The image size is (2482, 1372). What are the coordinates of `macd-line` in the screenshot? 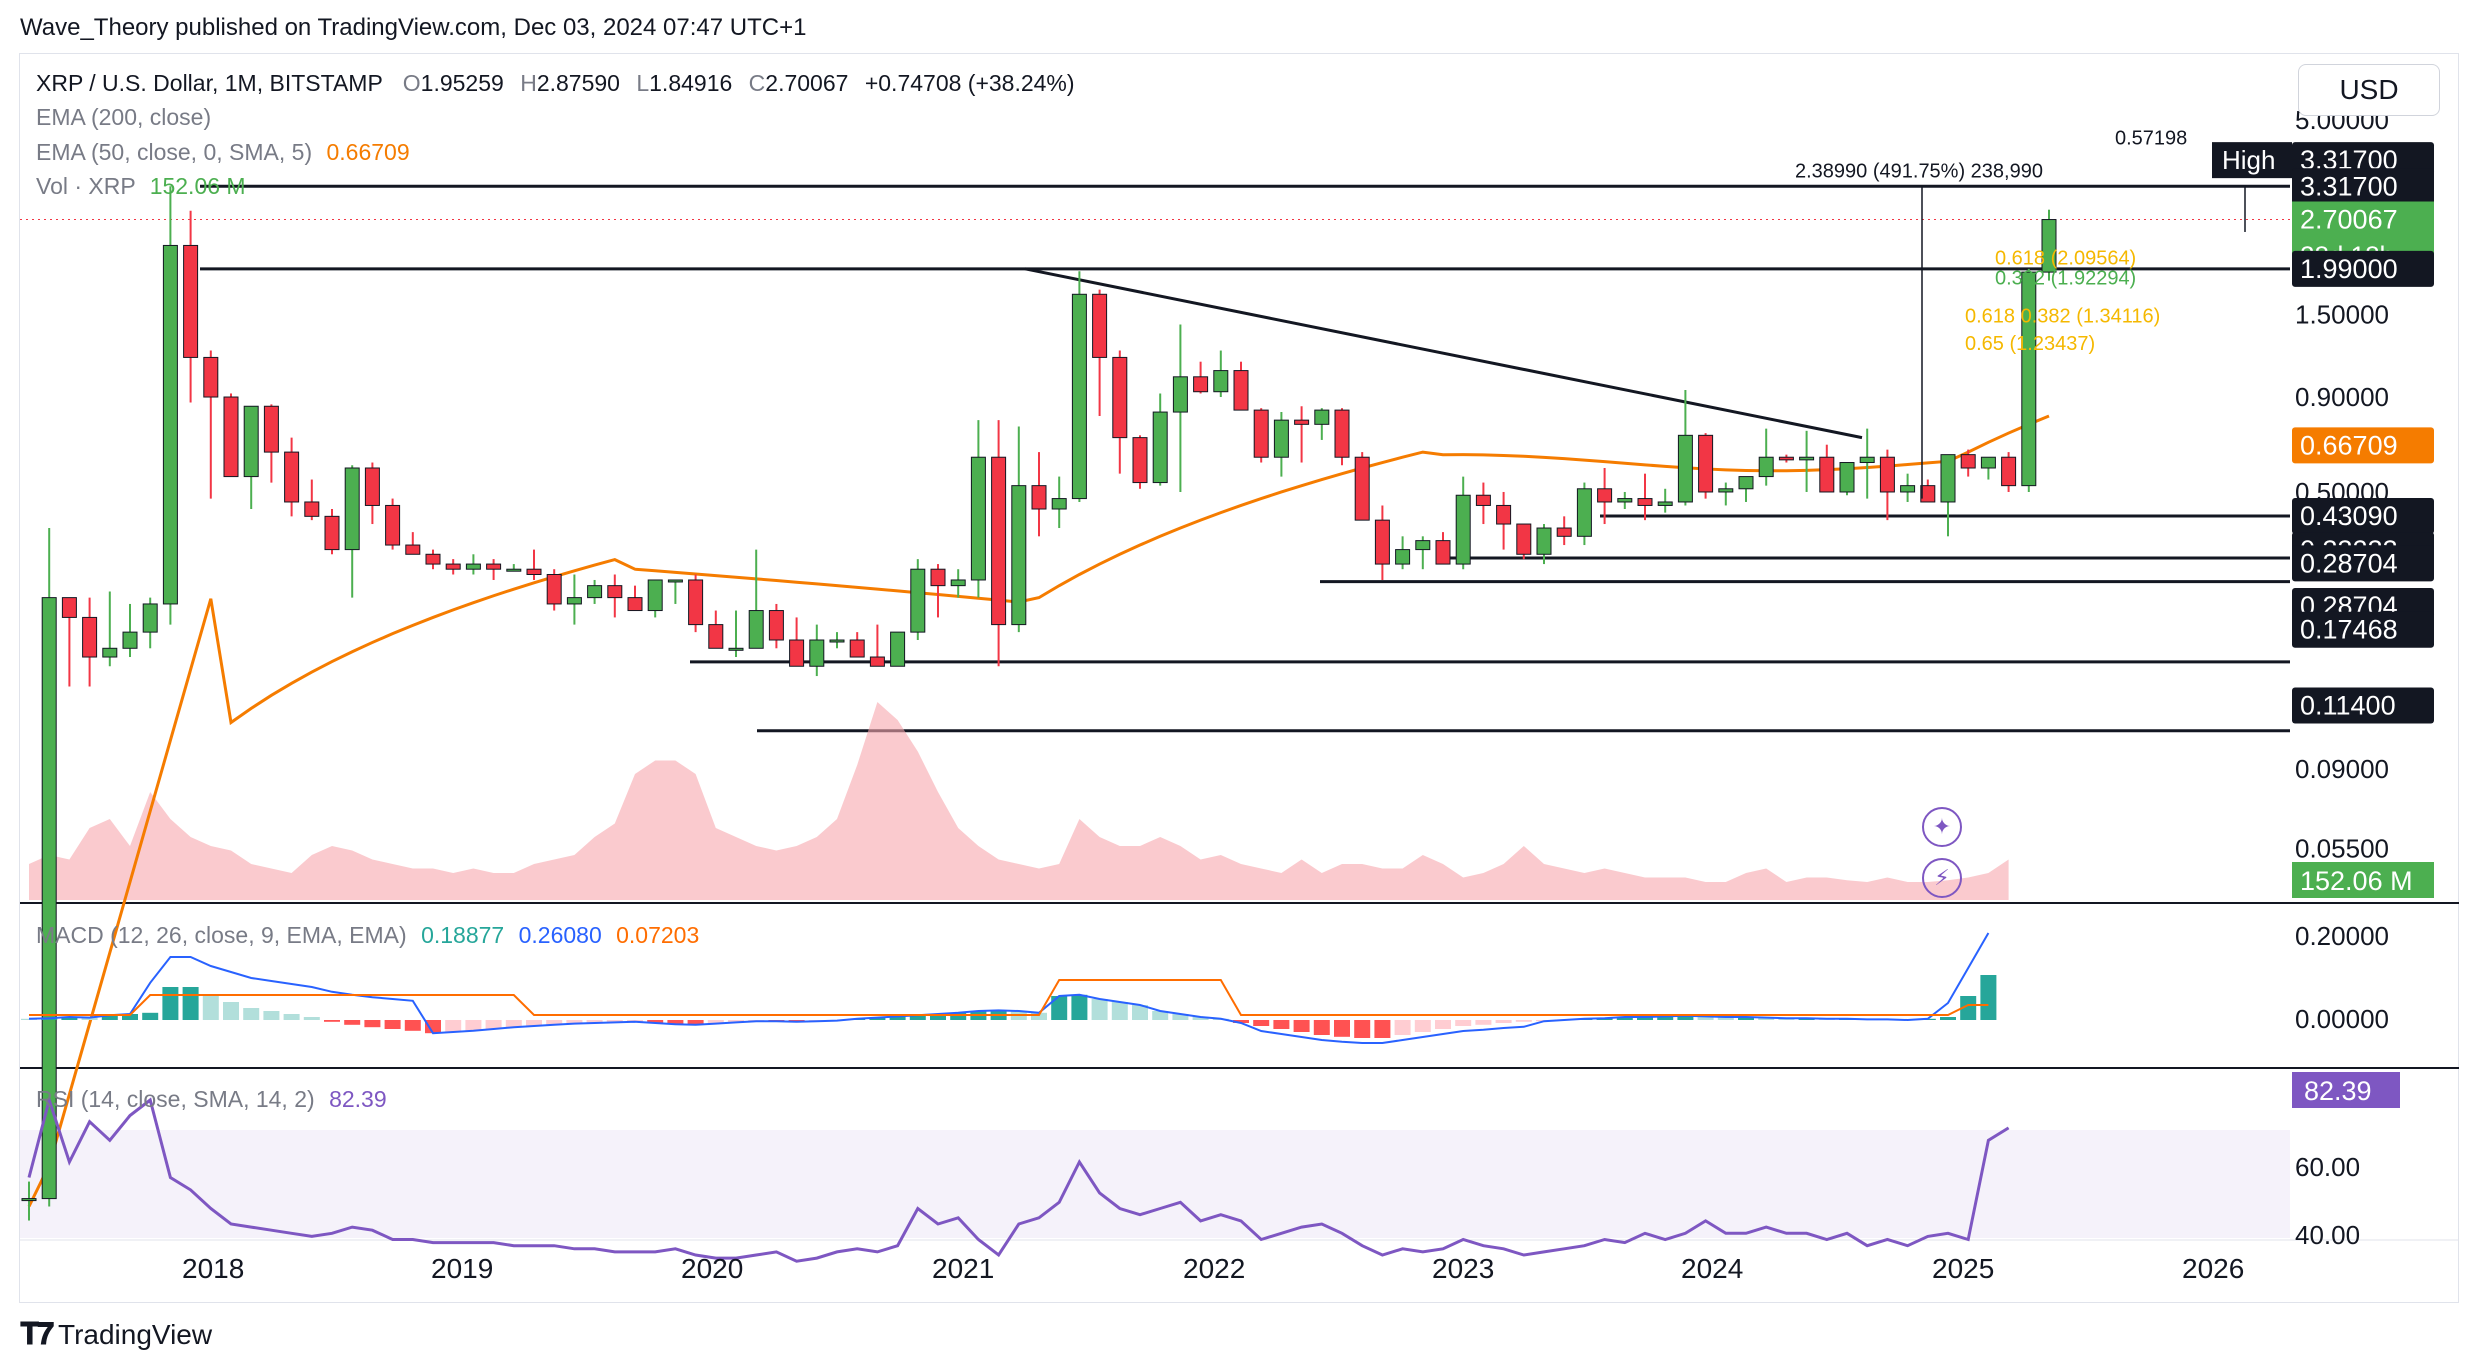 It's located at (1009, 988).